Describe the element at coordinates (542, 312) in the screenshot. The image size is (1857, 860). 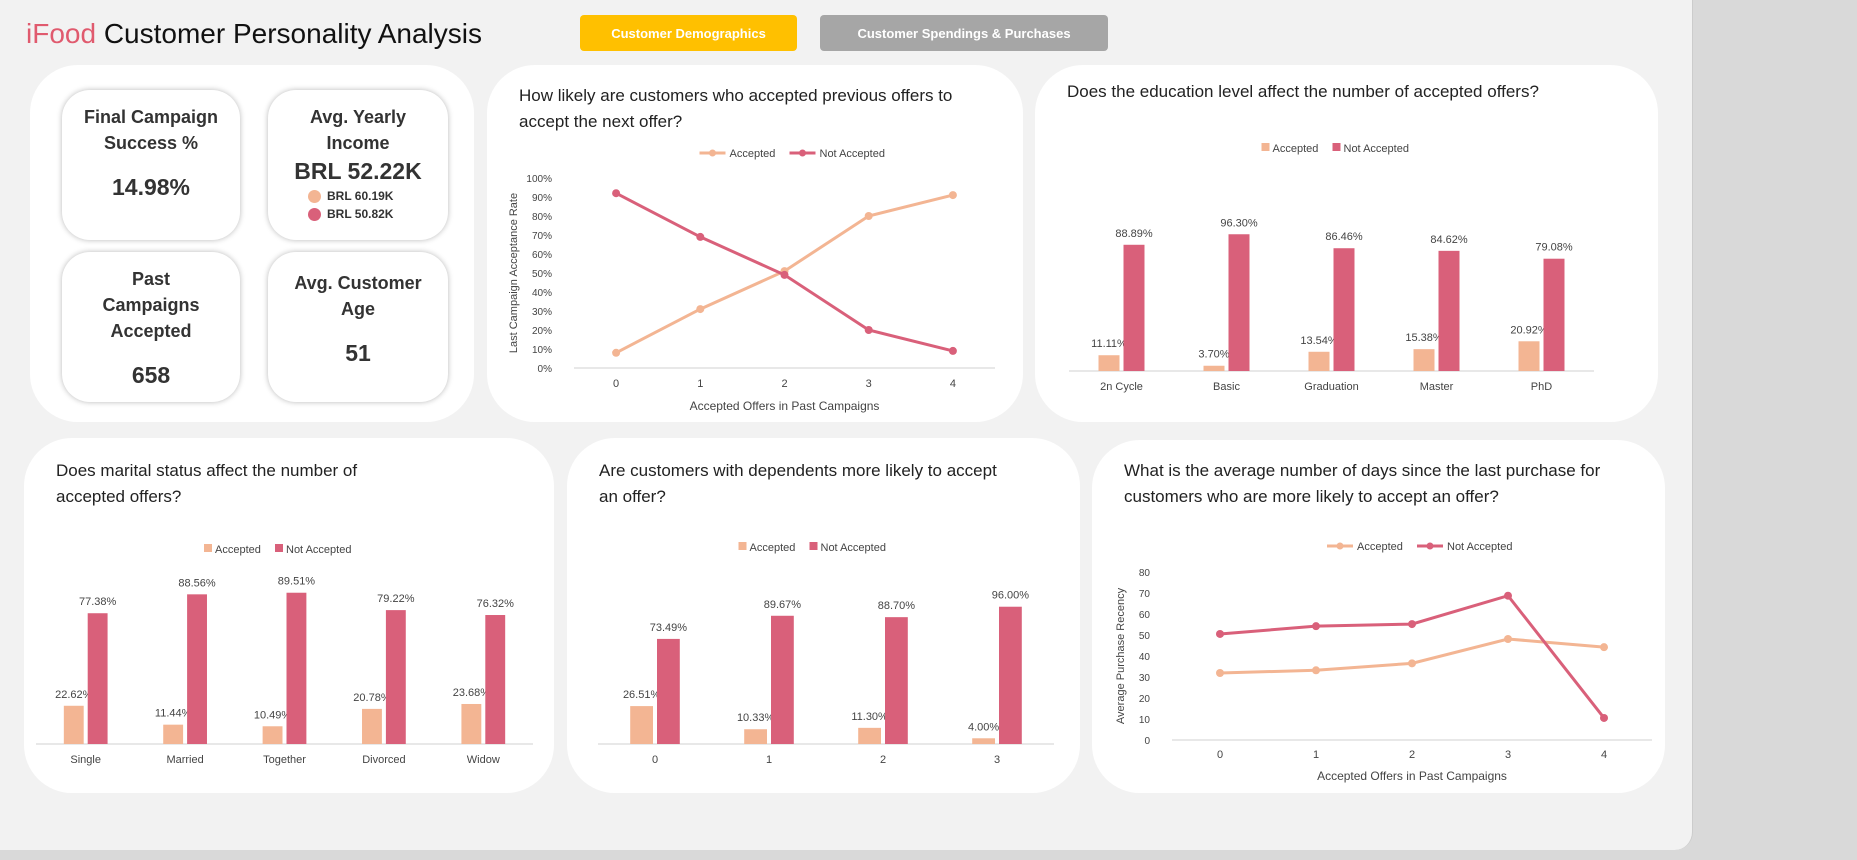
I see `y-tick-label: 30%` at that location.